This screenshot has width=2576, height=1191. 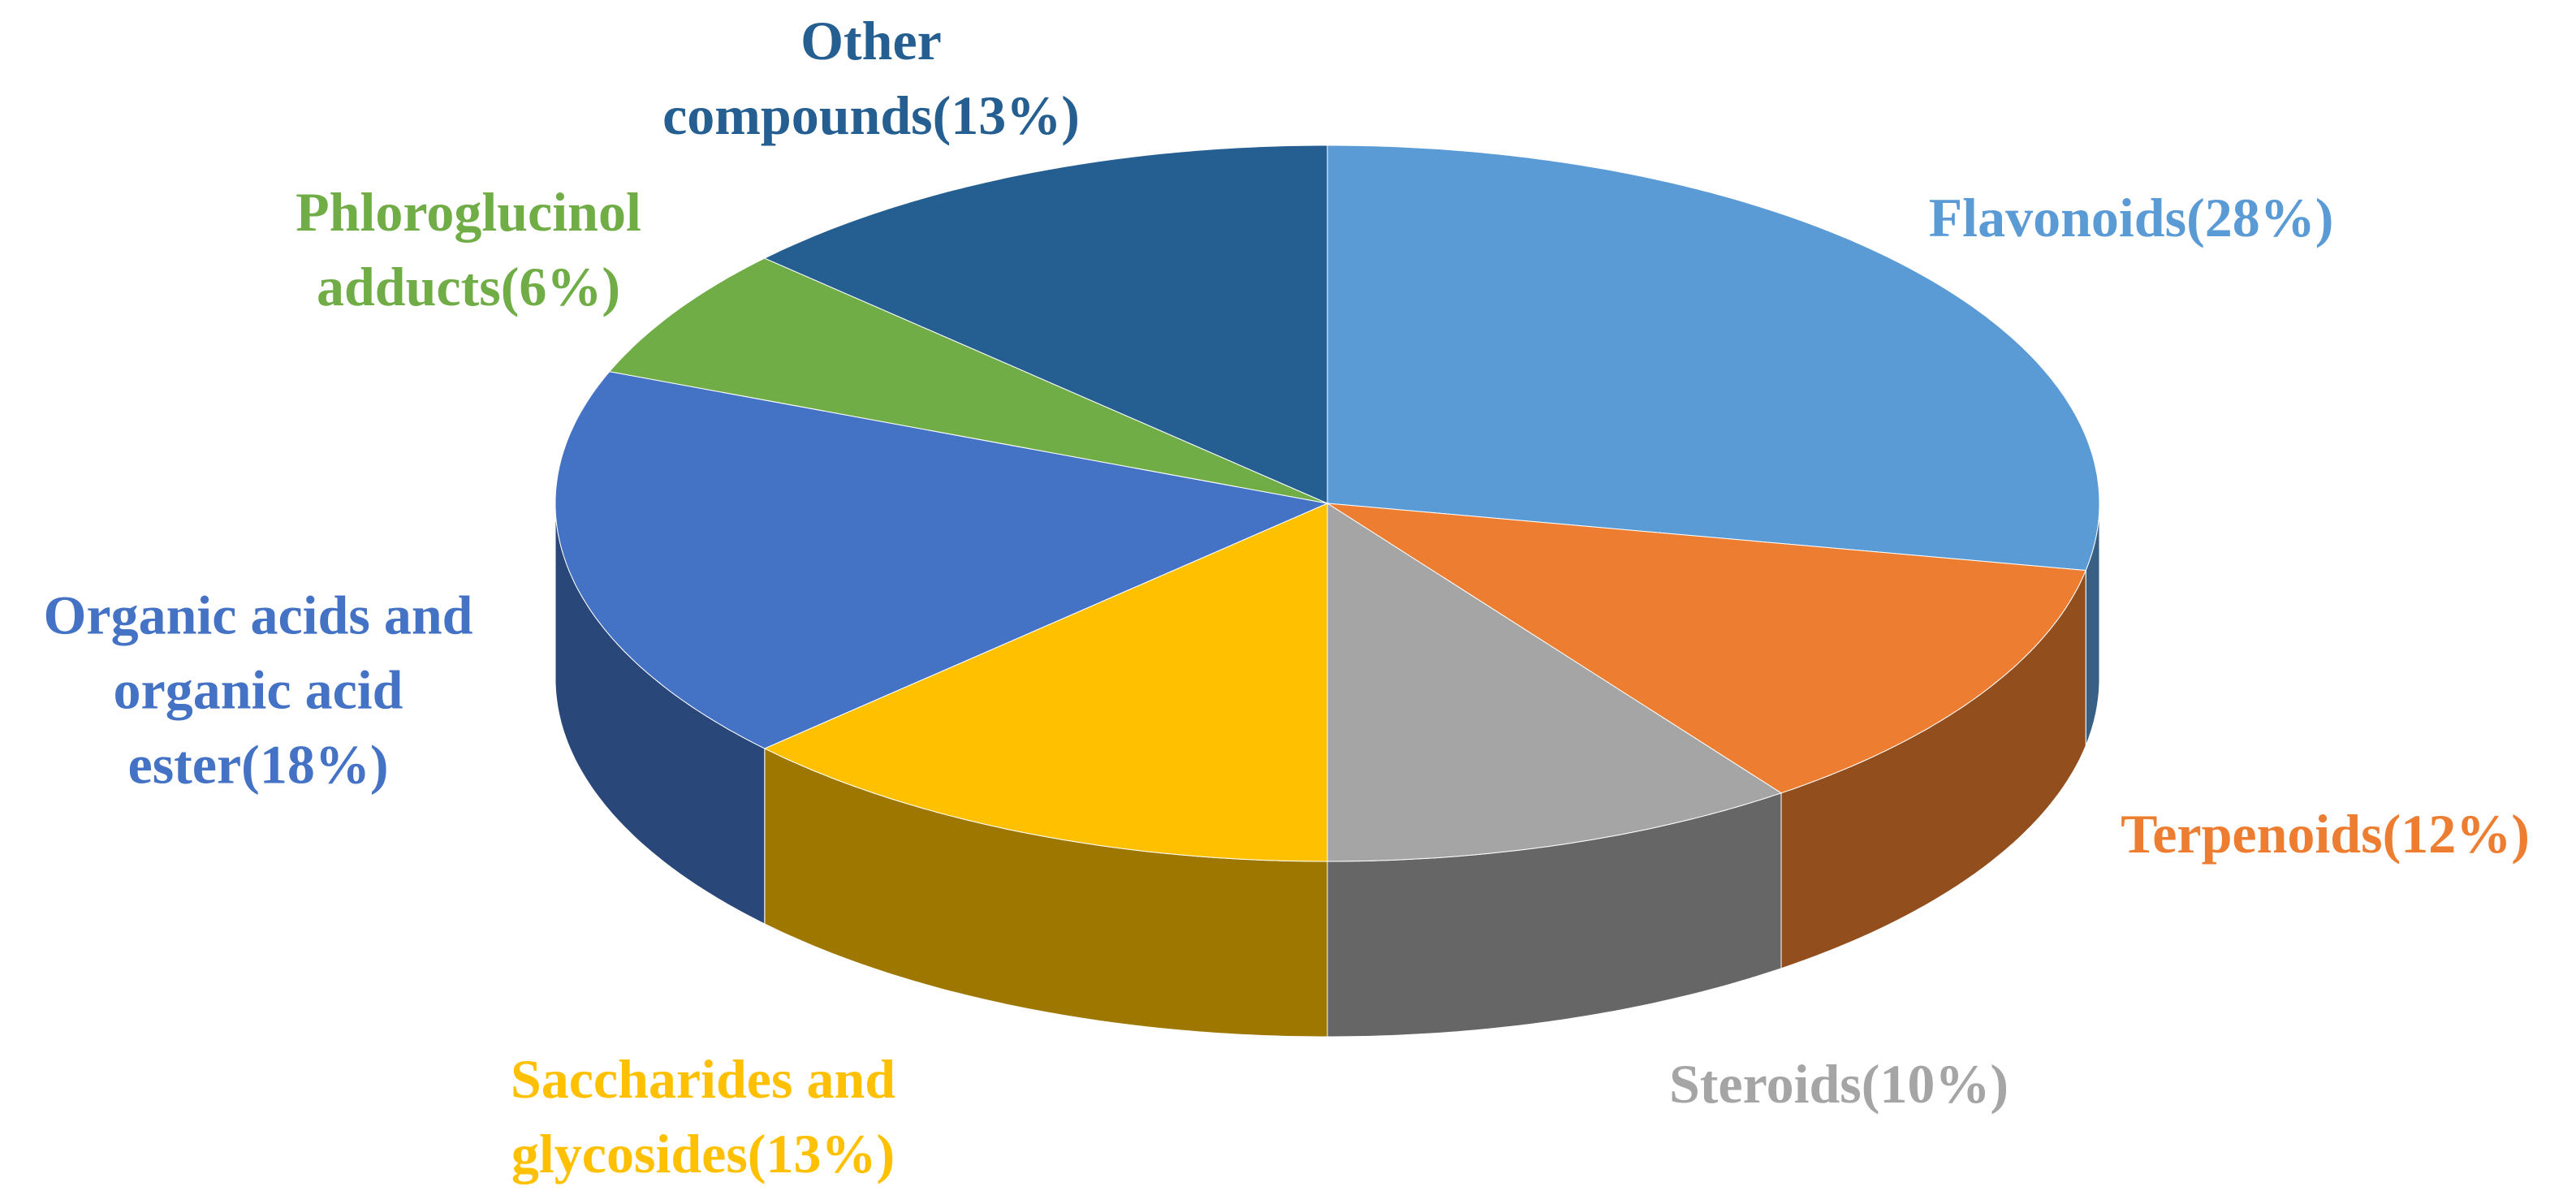 I want to click on slice-label: Other compounds(13%), so click(x=871, y=78).